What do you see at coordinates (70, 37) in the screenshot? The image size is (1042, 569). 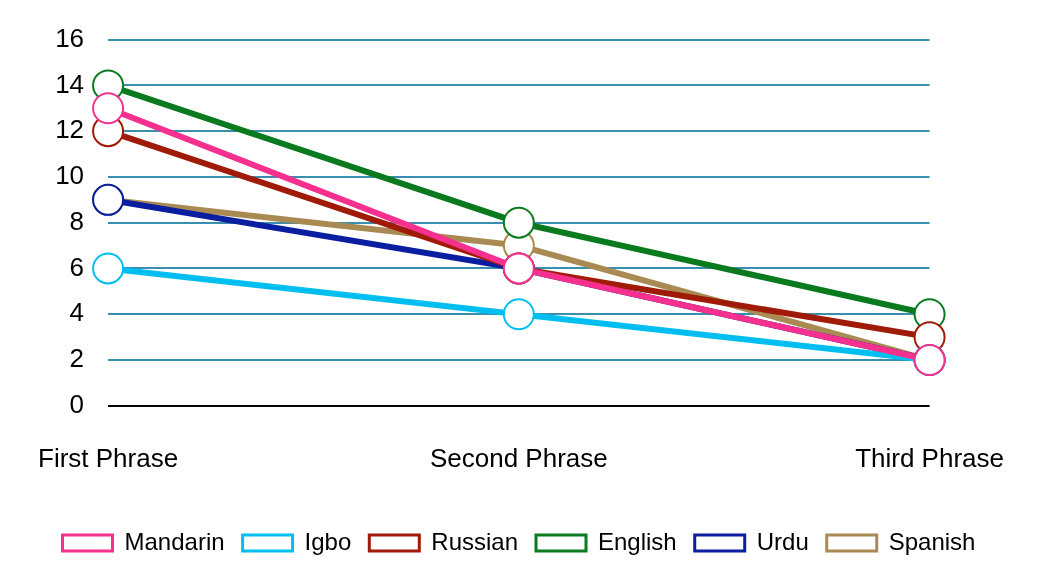 I see `y-tick-label: 16` at bounding box center [70, 37].